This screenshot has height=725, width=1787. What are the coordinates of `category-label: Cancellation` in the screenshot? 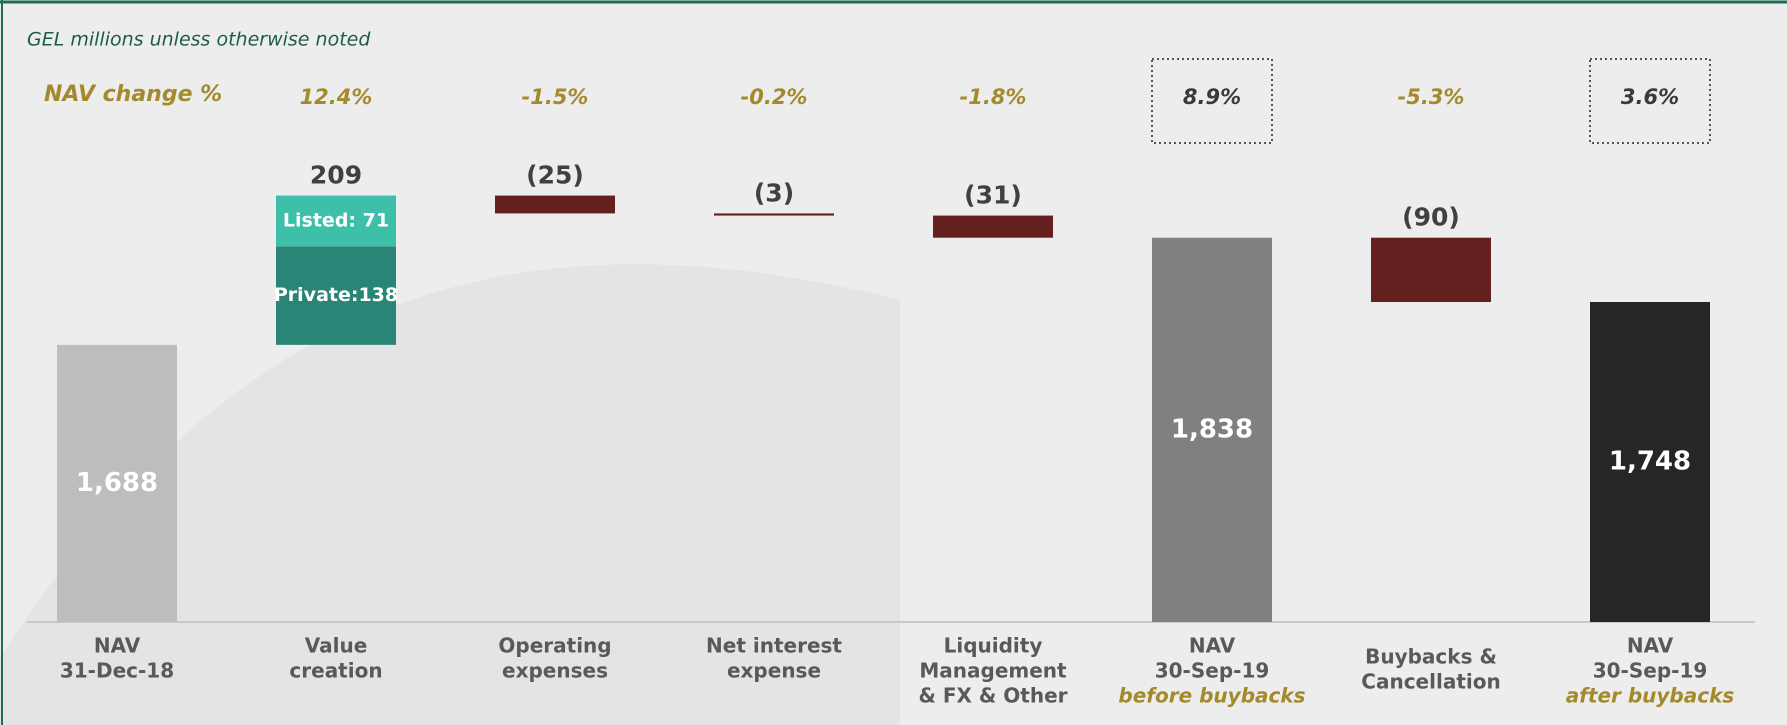 It's located at (1430, 682).